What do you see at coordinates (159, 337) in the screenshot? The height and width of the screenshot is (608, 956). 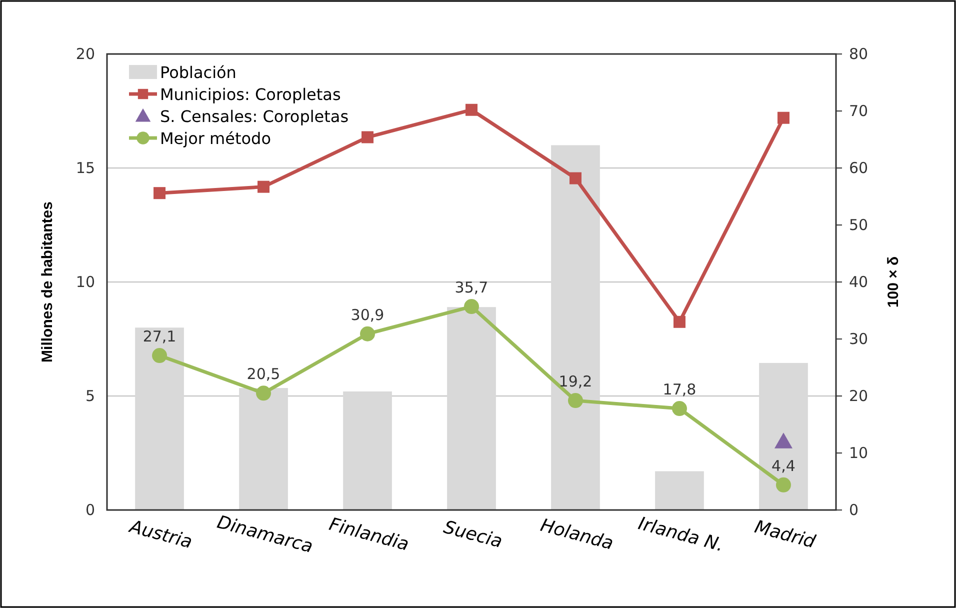 I see `data-label: 27,1` at bounding box center [159, 337].